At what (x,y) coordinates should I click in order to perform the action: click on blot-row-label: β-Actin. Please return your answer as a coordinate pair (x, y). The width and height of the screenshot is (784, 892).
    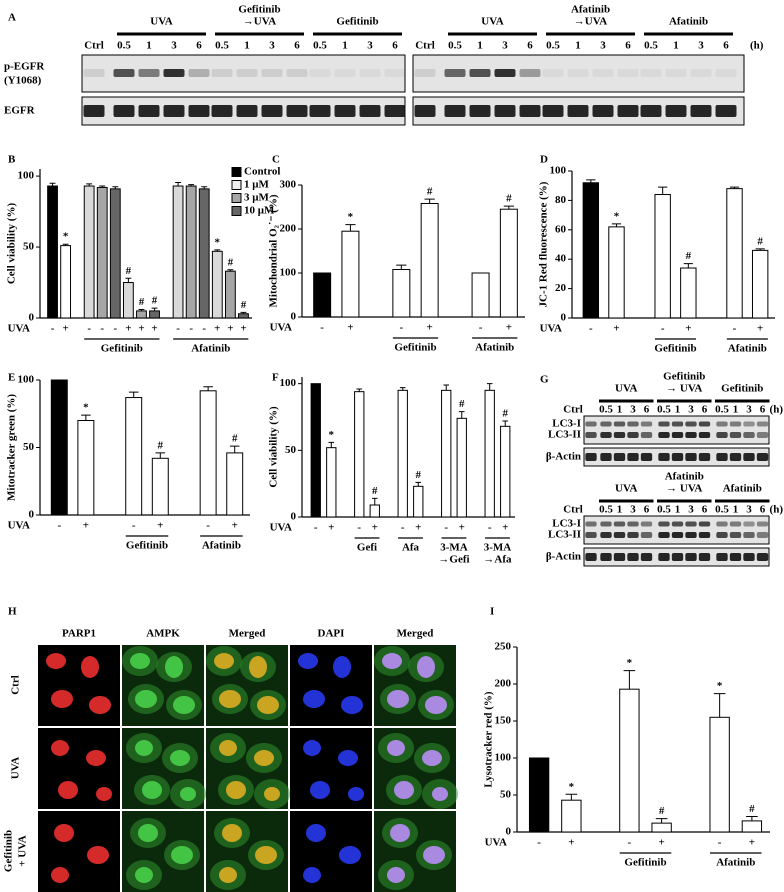
    Looking at the image, I should click on (563, 457).